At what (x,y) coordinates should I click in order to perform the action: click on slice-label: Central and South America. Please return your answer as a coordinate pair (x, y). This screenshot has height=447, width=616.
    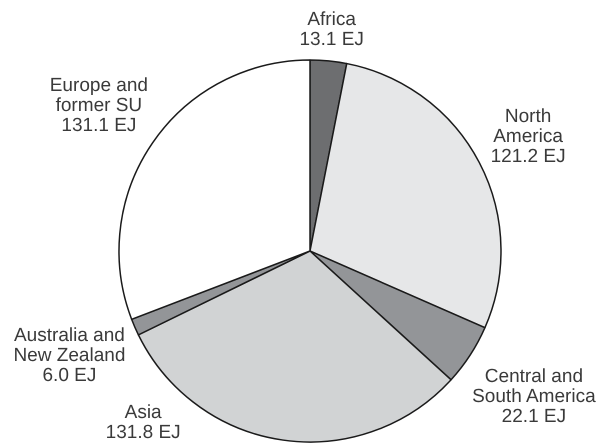
    Looking at the image, I should click on (534, 386).